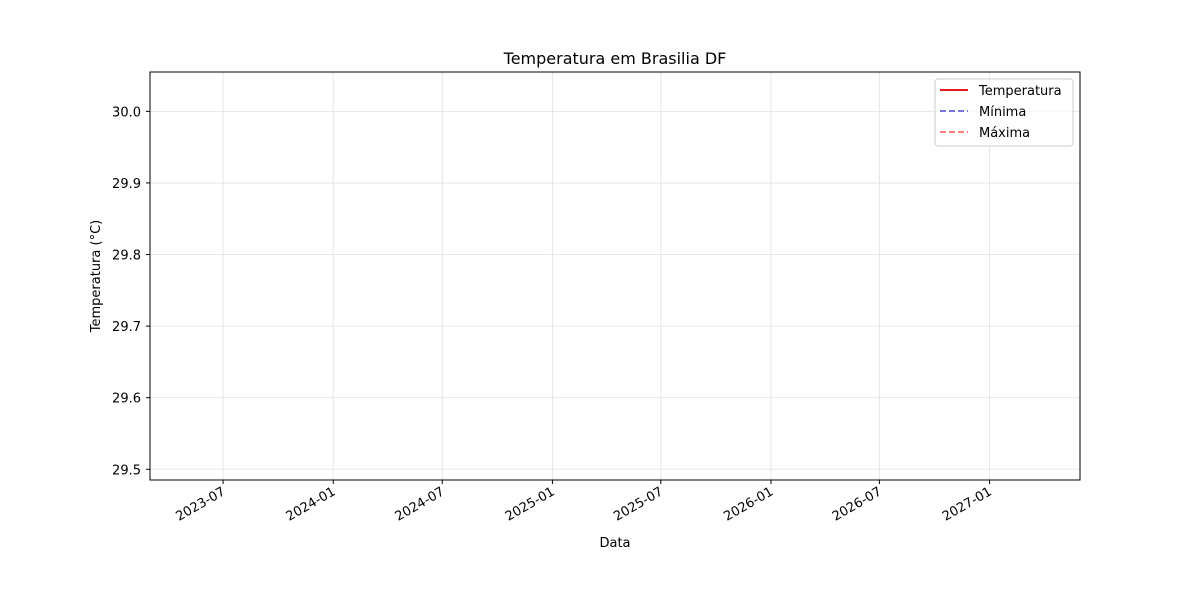 The width and height of the screenshot is (1200, 600). I want to click on y-tick-label: 29.5, so click(126, 470).